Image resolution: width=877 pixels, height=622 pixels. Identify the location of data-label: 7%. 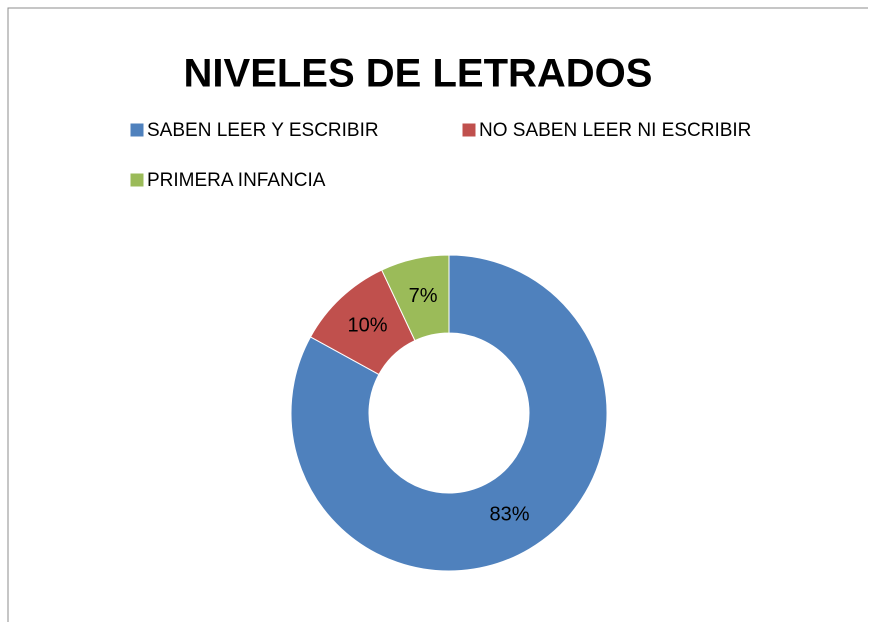
(423, 296).